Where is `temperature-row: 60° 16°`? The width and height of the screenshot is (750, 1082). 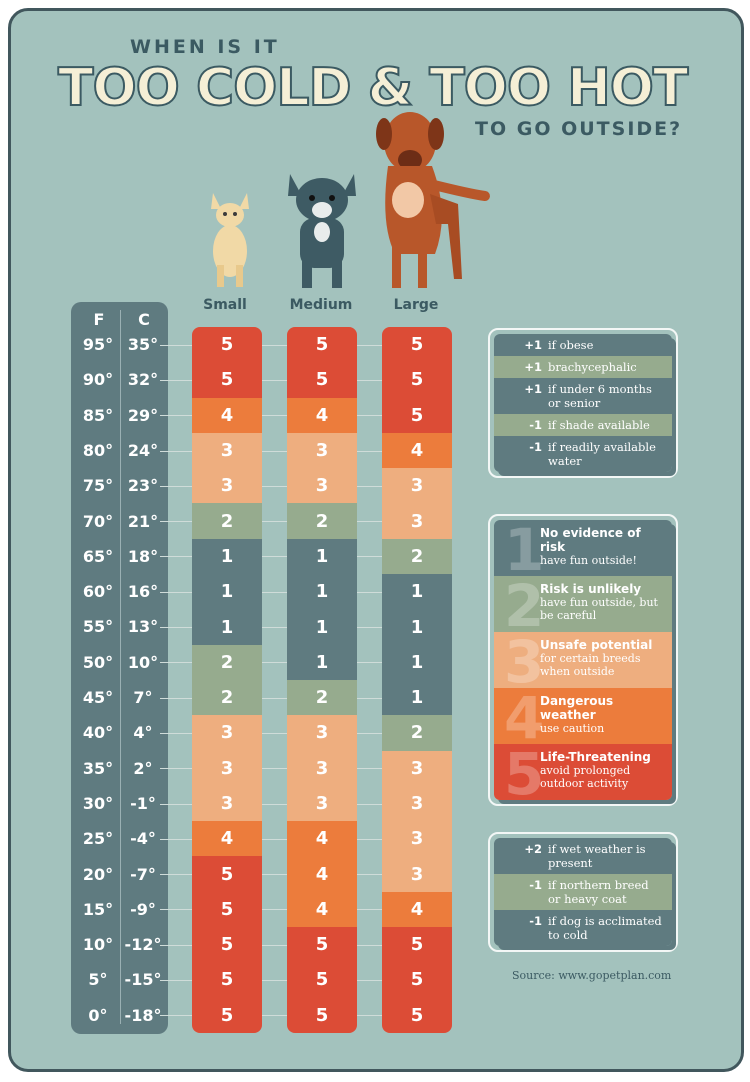 temperature-row: 60° 16° is located at coordinates (119, 591).